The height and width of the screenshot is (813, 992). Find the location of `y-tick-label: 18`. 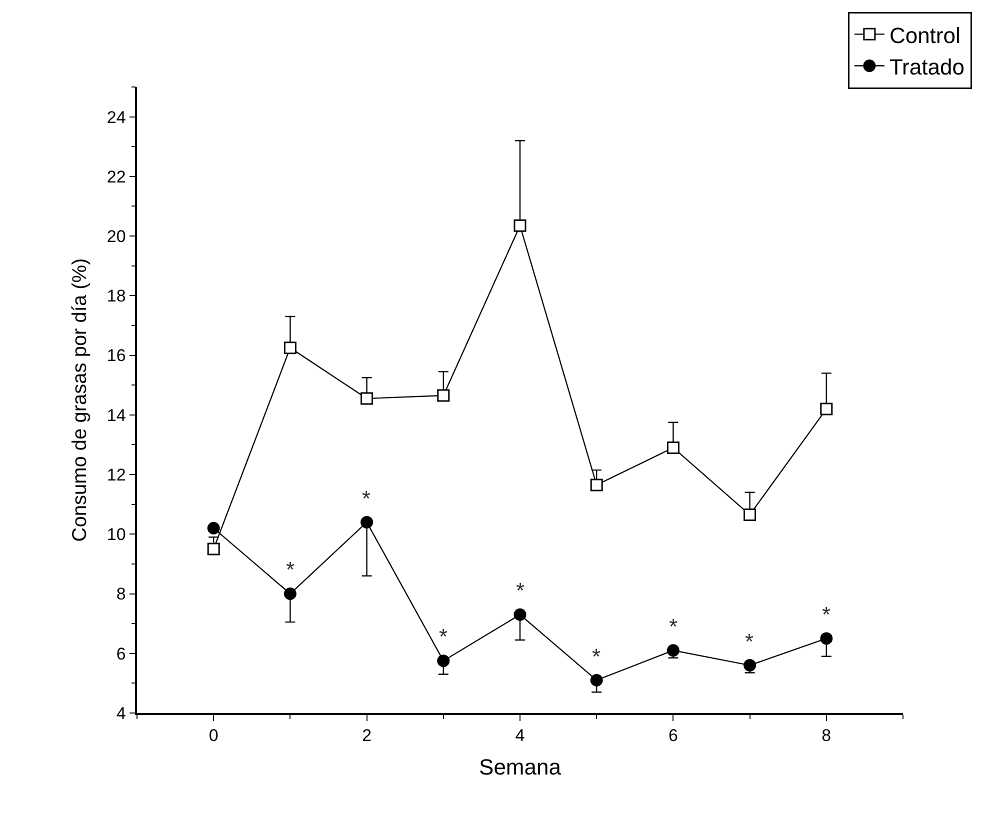

y-tick-label: 18 is located at coordinates (116, 296).